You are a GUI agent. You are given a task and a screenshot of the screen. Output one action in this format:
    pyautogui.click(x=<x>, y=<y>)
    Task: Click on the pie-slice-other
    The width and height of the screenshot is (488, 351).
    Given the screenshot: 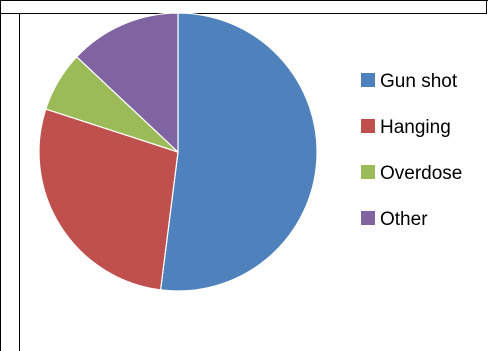 What is the action you would take?
    pyautogui.click(x=127, y=82)
    